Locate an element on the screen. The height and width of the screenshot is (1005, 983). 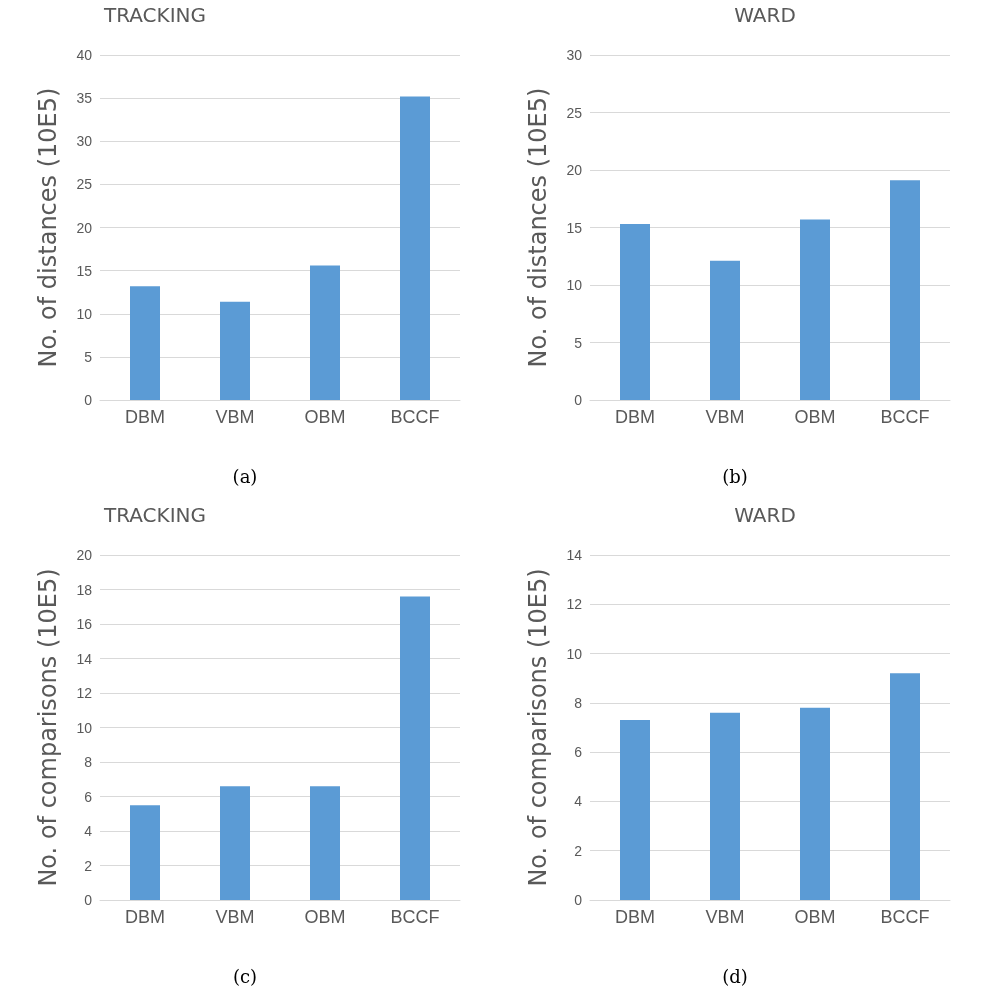
y-tick-label: 18 is located at coordinates (84, 589).